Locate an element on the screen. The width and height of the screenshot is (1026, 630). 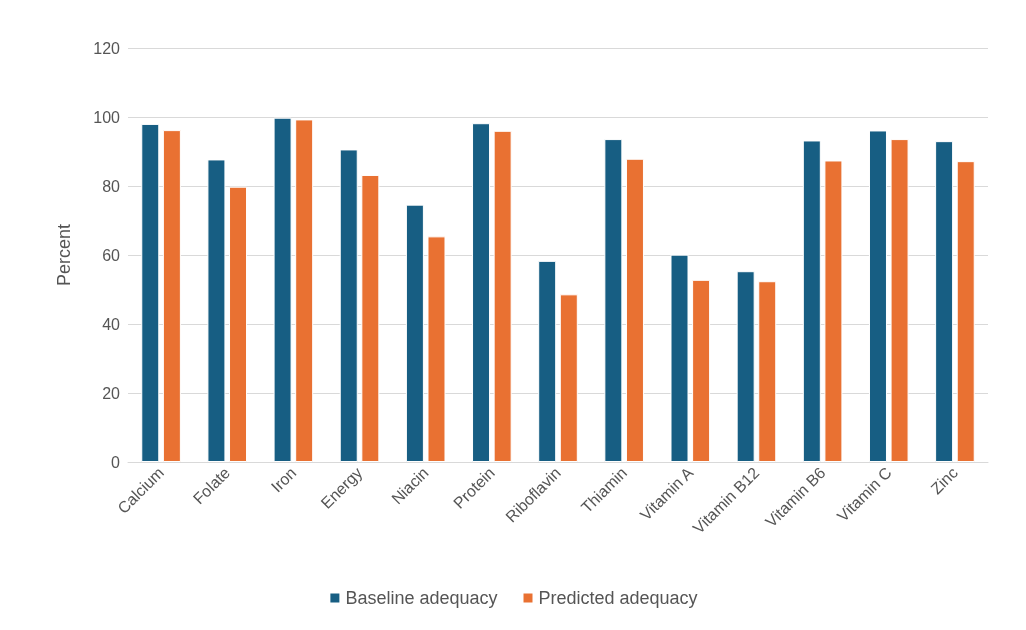
y-tick-label: 100 is located at coordinates (107, 117).